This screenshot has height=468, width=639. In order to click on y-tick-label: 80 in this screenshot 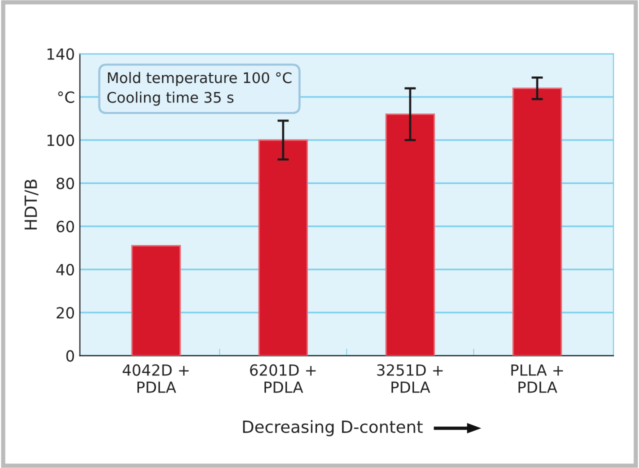, I will do `click(65, 184)`.